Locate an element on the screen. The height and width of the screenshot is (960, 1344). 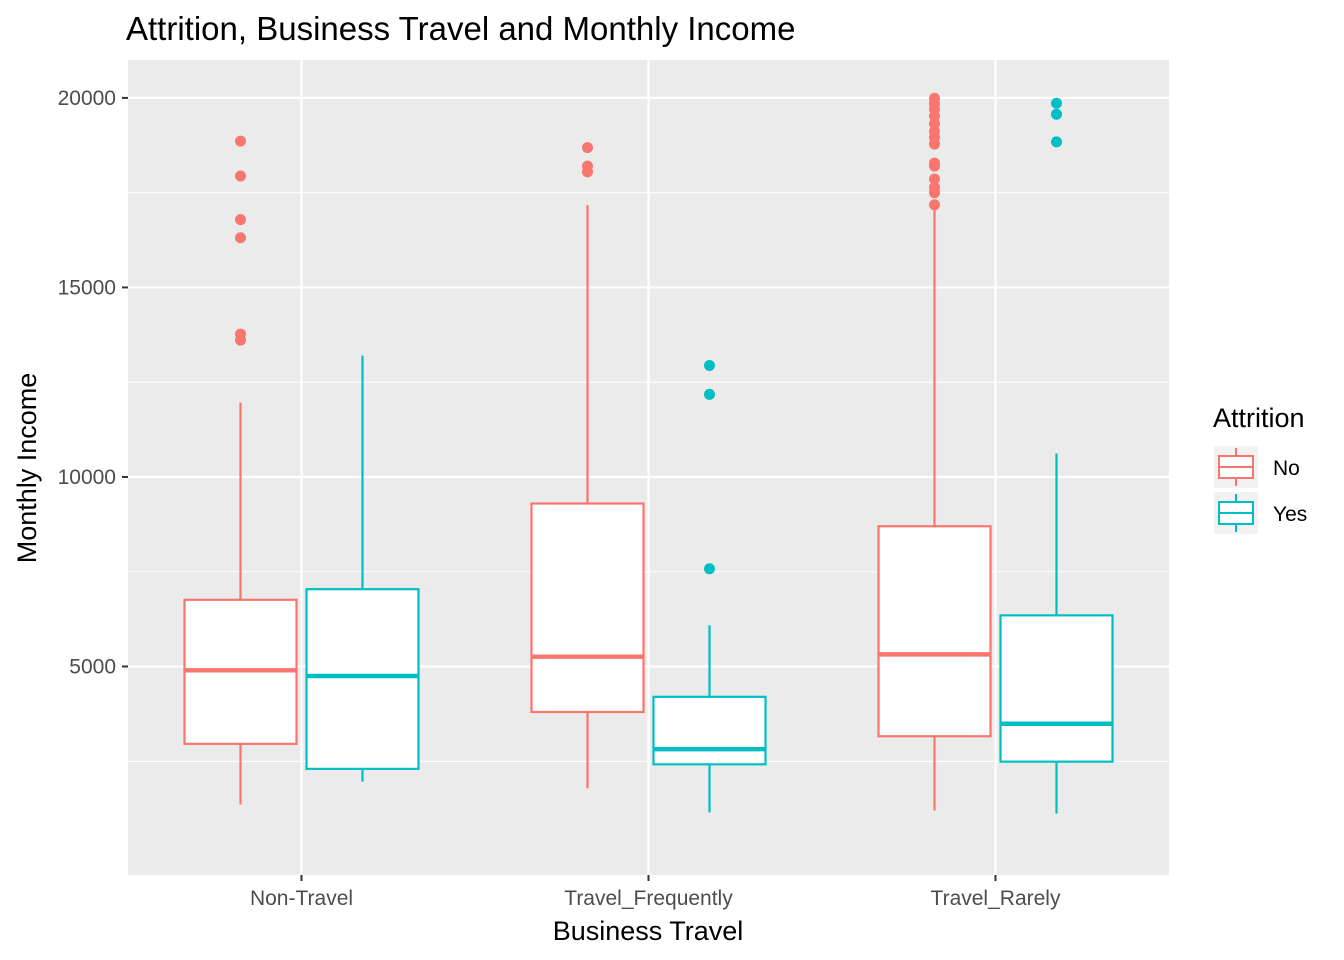
y-tick-label: 15000 is located at coordinates (87, 287).